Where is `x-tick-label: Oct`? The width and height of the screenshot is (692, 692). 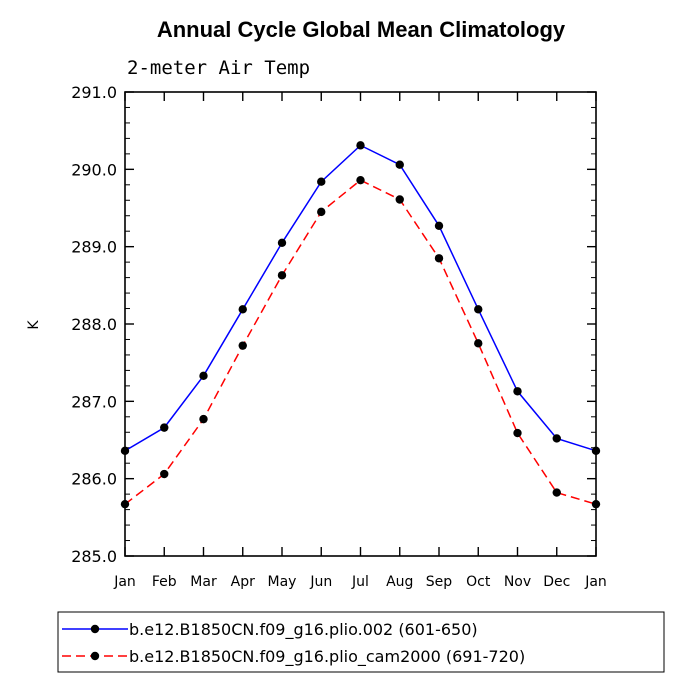
x-tick-label: Oct is located at coordinates (478, 582).